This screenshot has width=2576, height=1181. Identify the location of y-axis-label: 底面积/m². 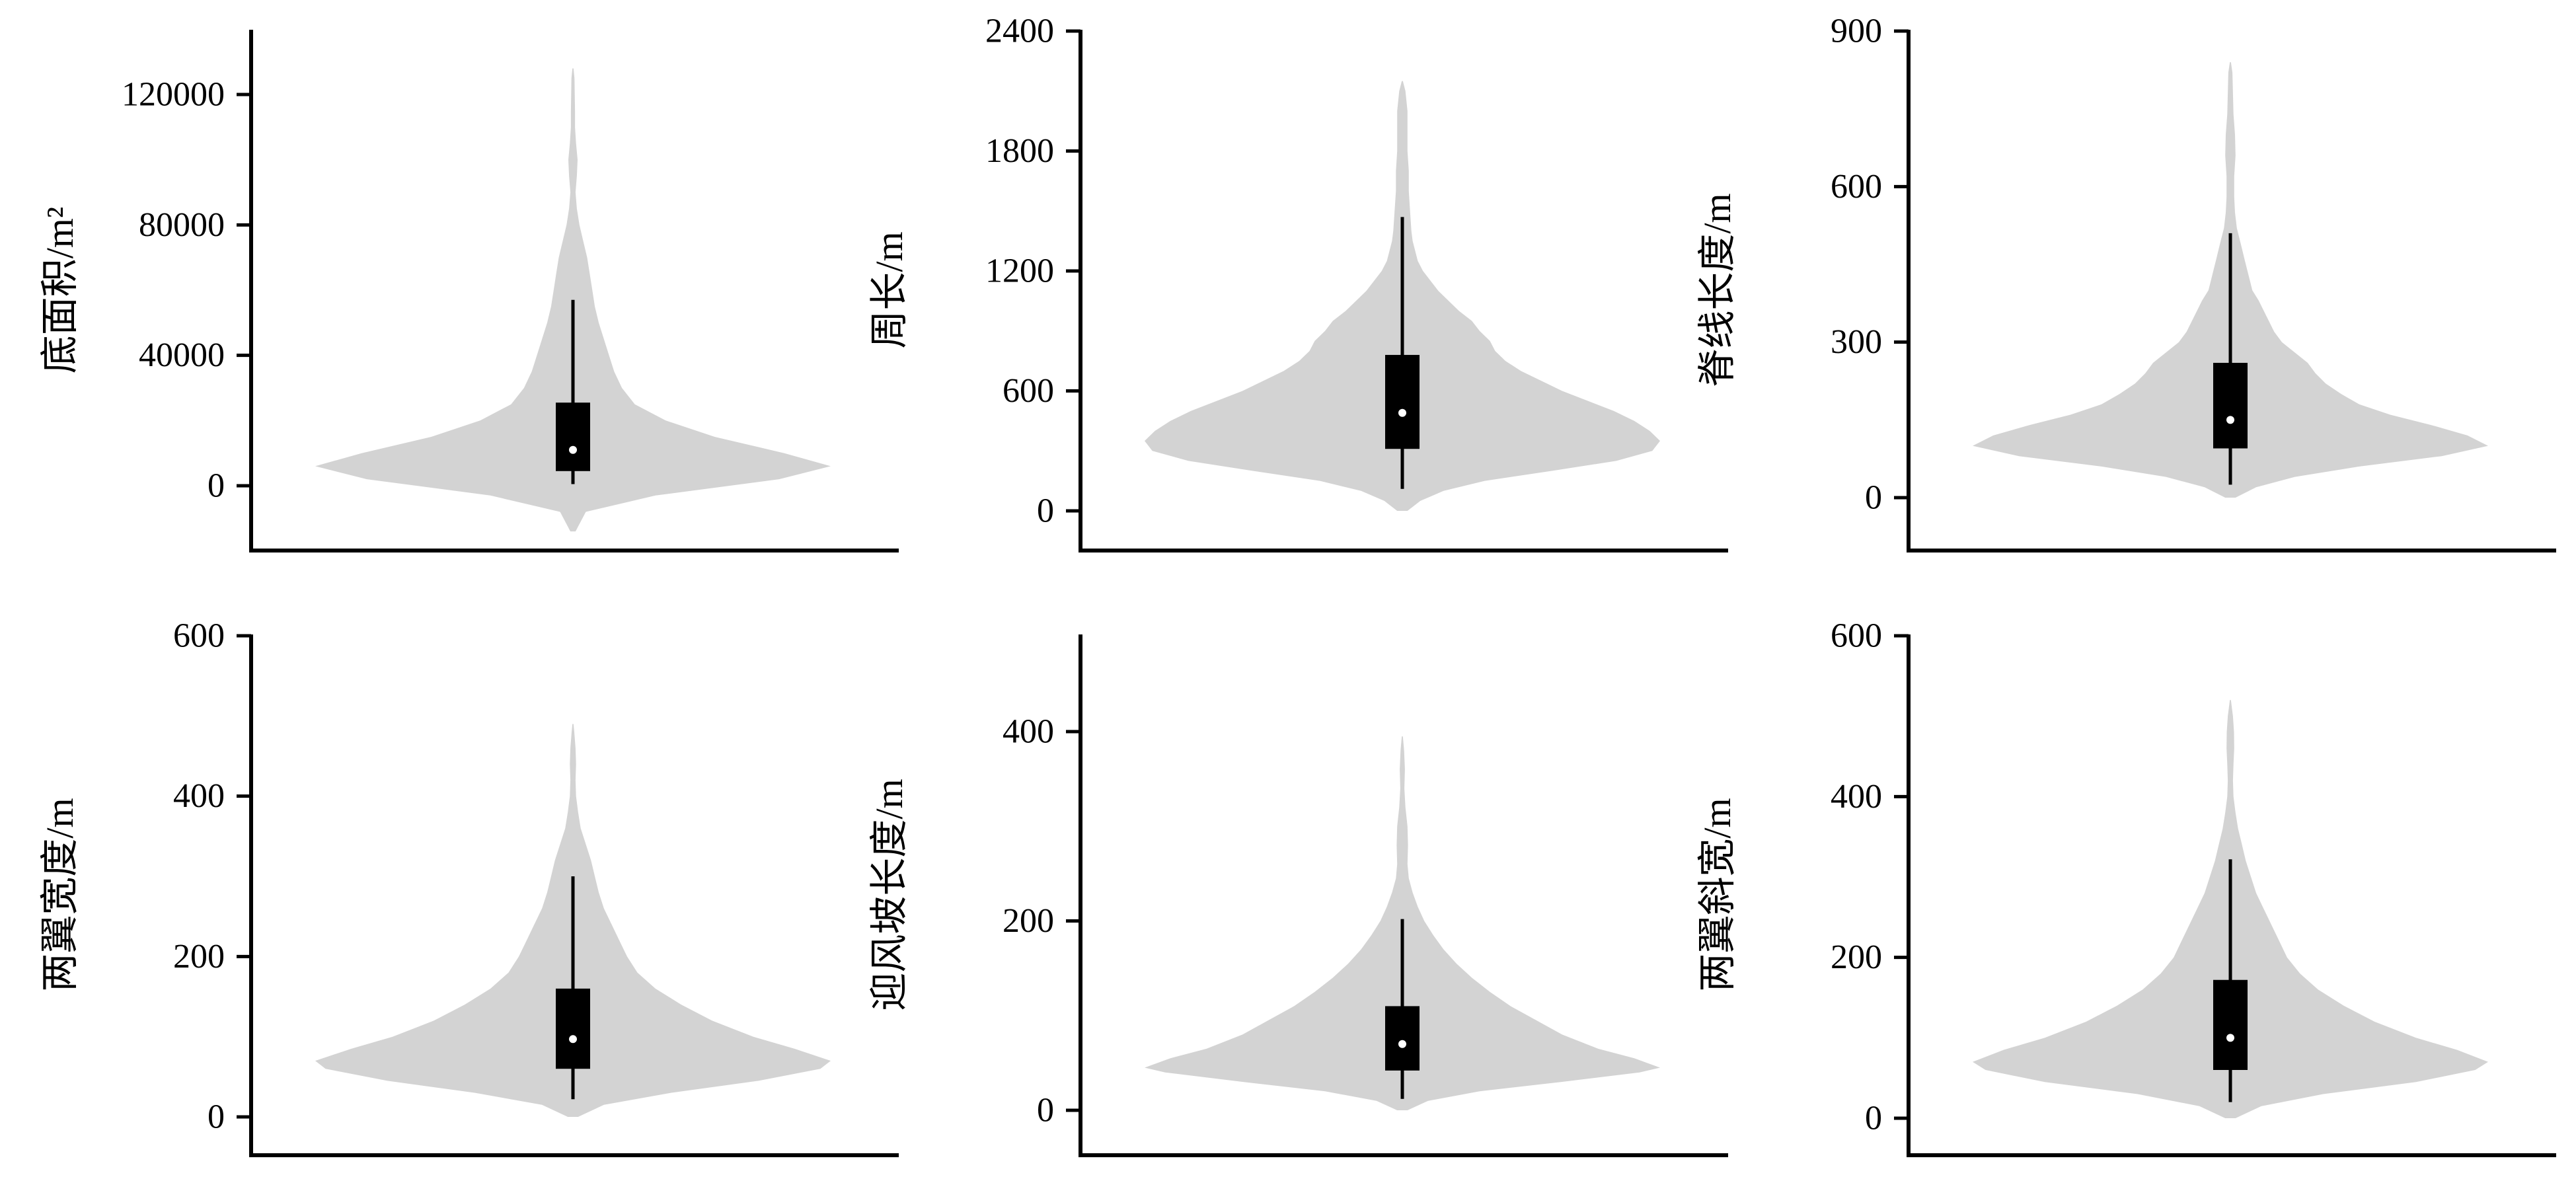
(59, 290).